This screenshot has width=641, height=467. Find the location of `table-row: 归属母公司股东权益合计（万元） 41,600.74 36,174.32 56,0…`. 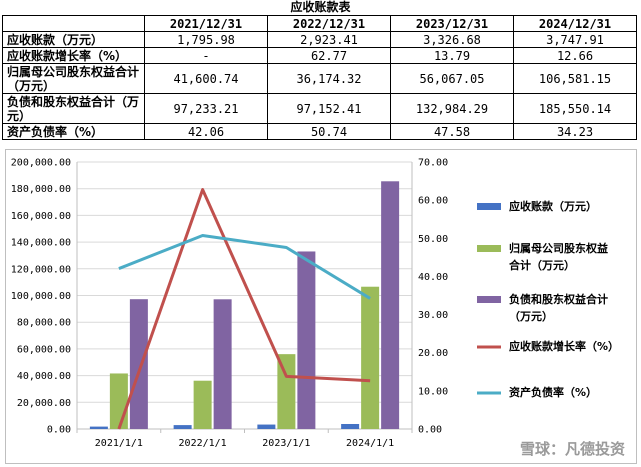

table-row: 归属母公司股东权益合计（万元） 41,600.74 36,174.32 56,0… is located at coordinates (319, 78).